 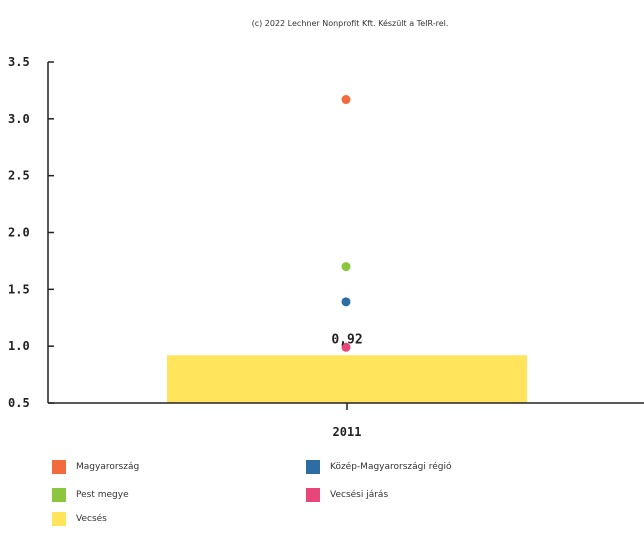 I want to click on legend-item-vecses: Vecsés, so click(x=79, y=519).